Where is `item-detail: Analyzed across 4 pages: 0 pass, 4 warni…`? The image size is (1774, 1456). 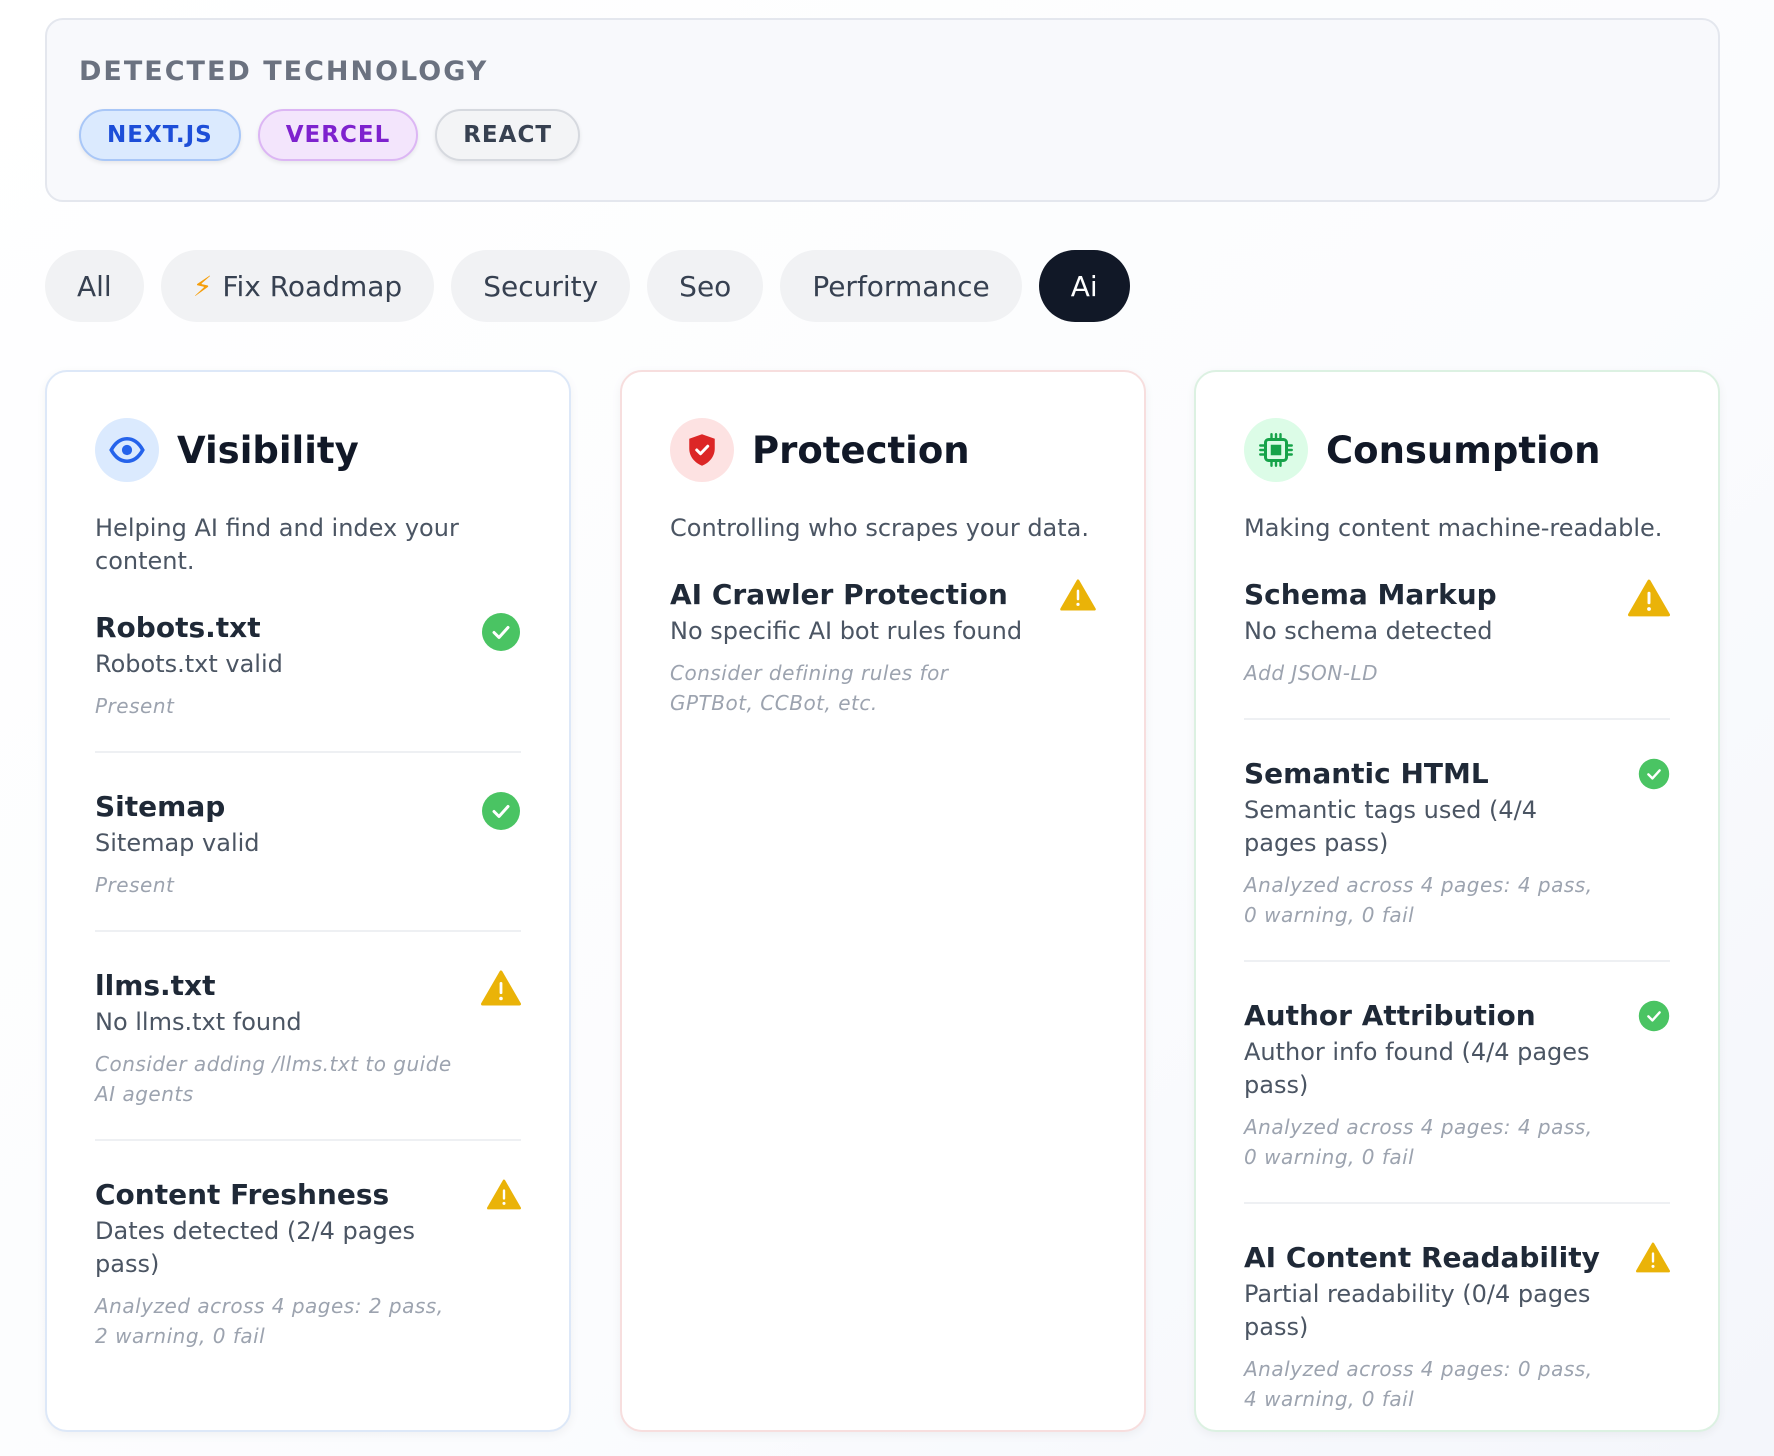 item-detail: Analyzed across 4 pages: 0 pass, 4 warni… is located at coordinates (1418, 1384).